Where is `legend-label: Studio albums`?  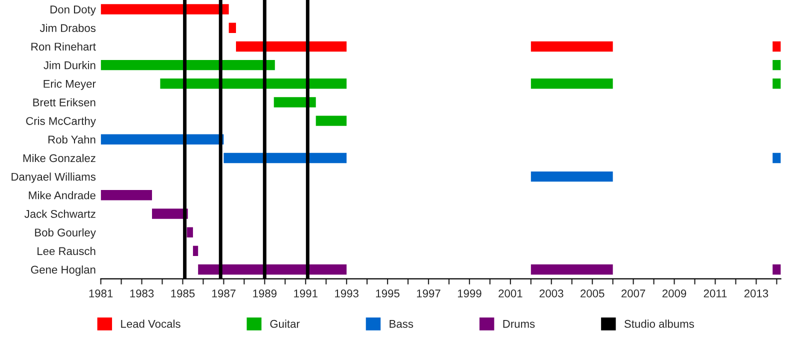 legend-label: Studio albums is located at coordinates (659, 324).